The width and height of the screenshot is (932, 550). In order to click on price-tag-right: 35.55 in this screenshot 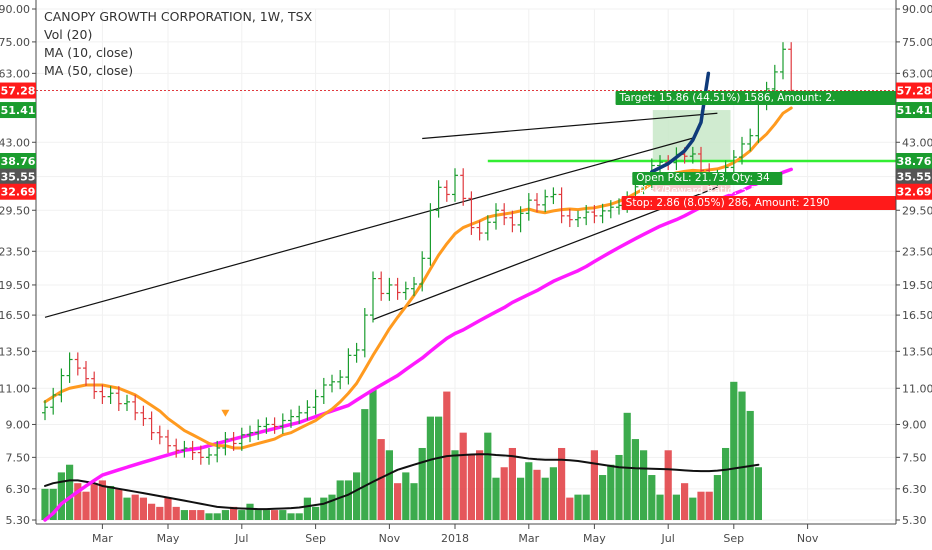, I will do `click(914, 176)`.